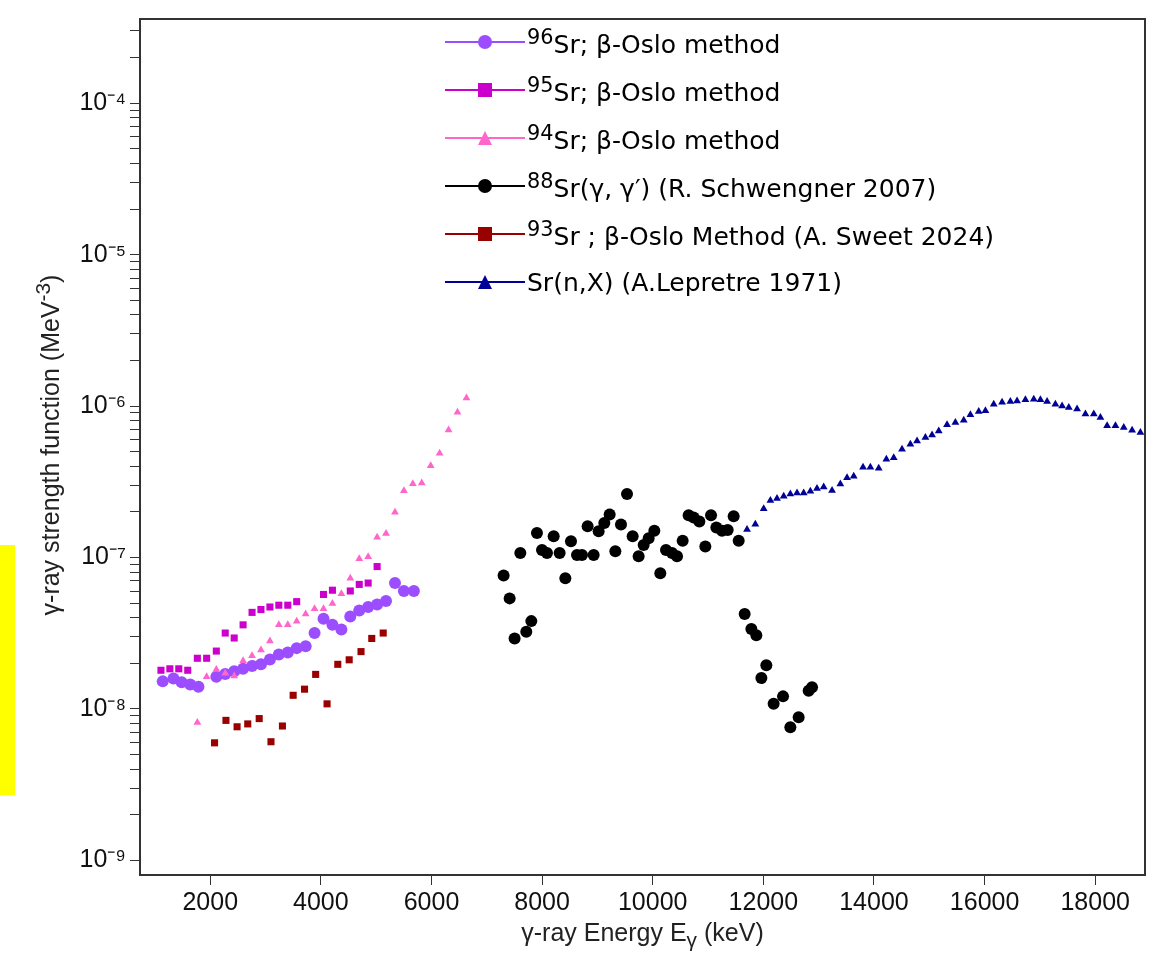 The image size is (1158, 960). What do you see at coordinates (654, 90) in the screenshot?
I see `legend-label: $^{95}$Sr; β-Oslo method` at bounding box center [654, 90].